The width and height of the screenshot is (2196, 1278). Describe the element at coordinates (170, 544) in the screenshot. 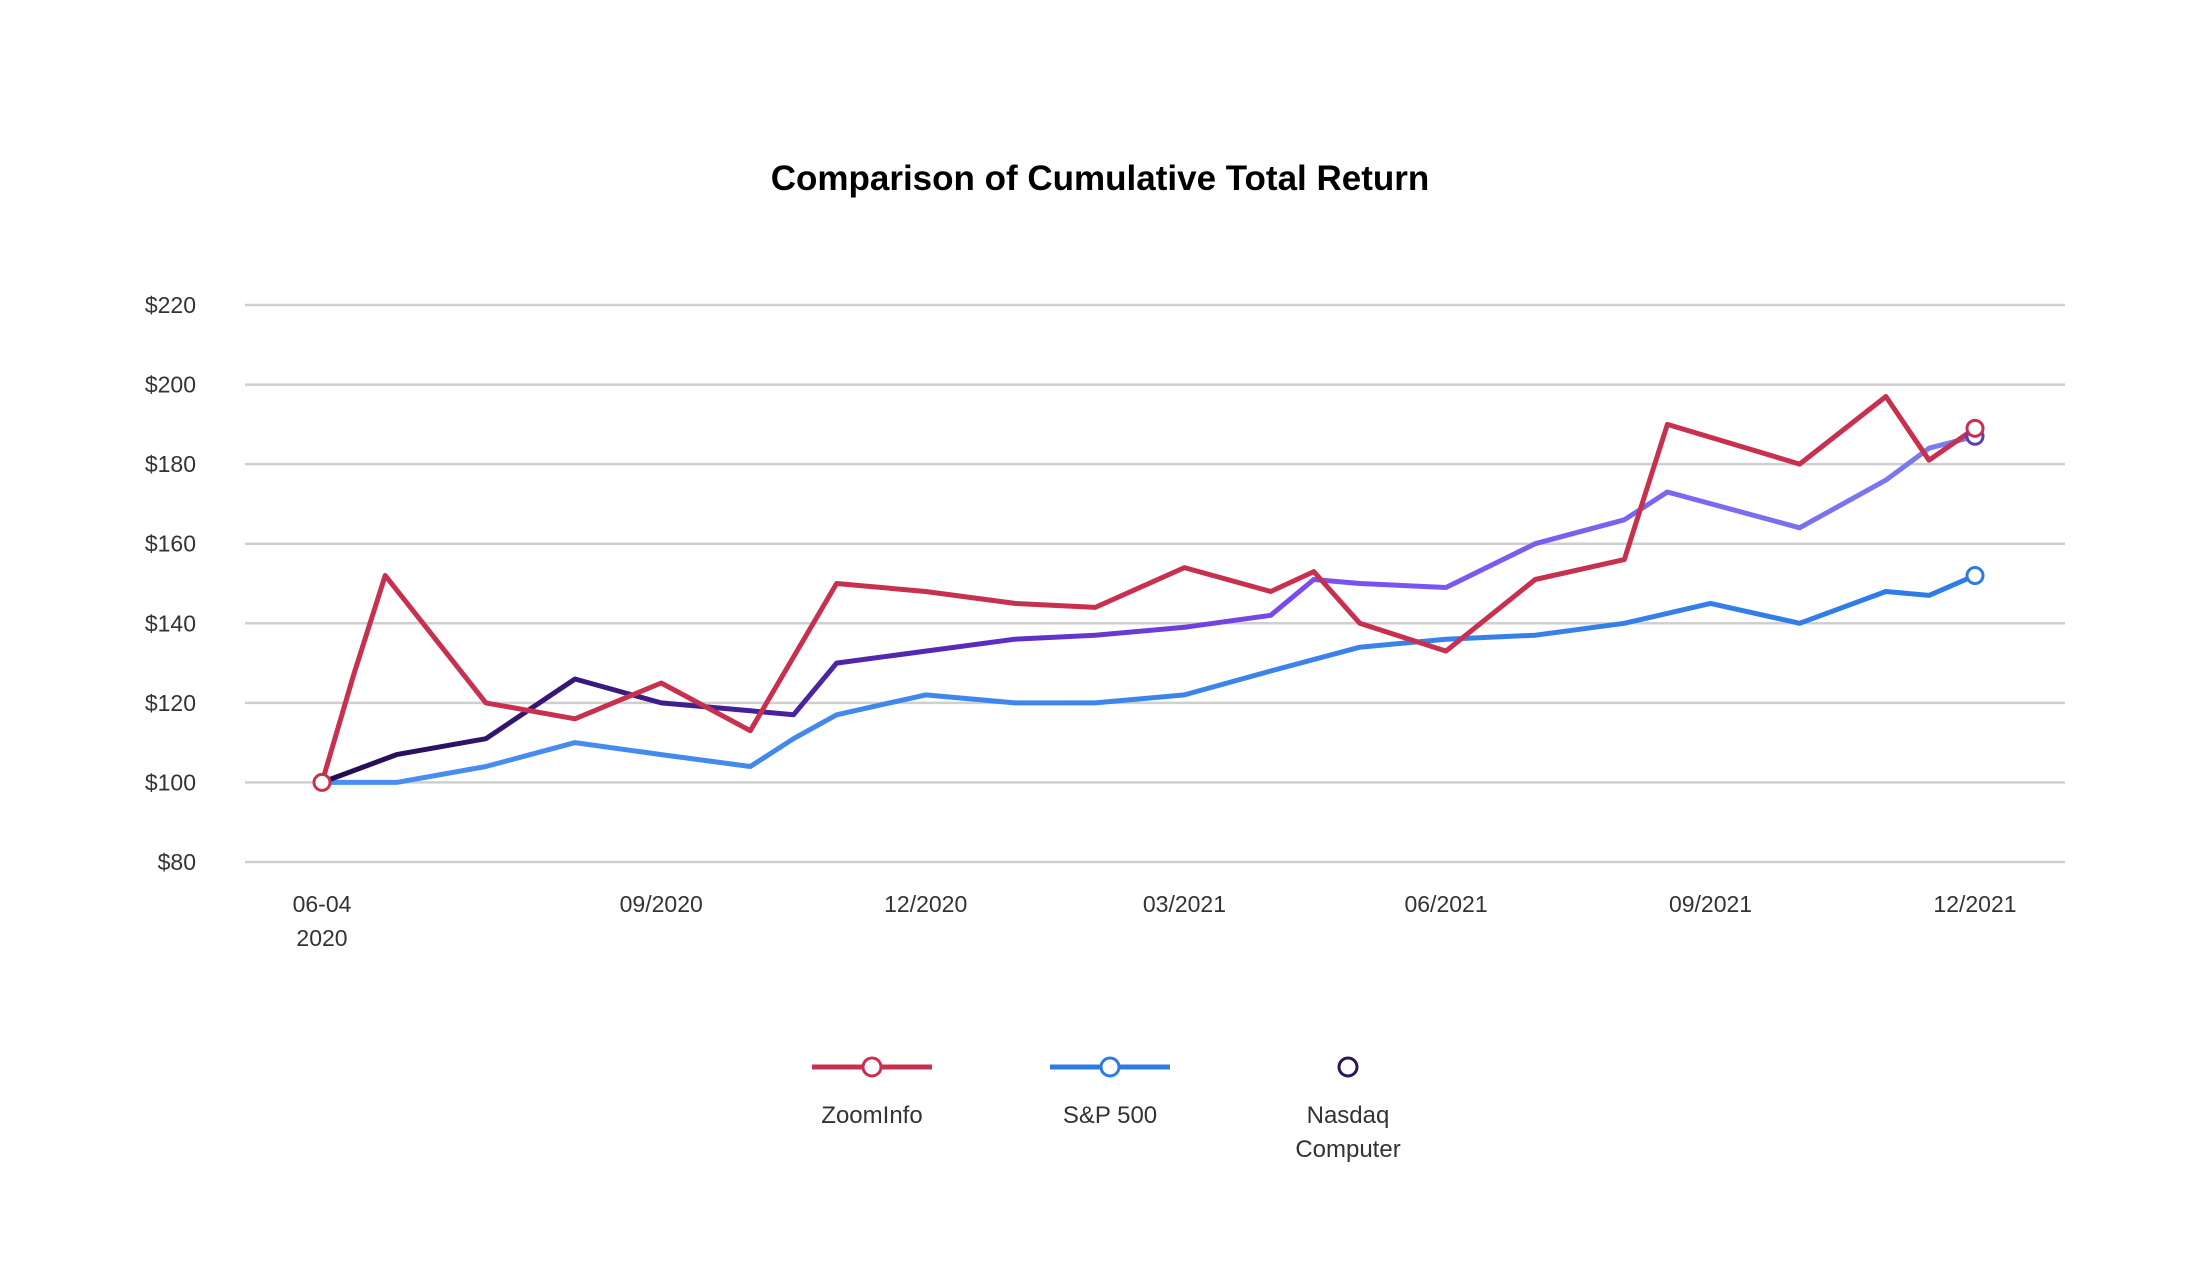

I see `y-tick-label: $160` at that location.